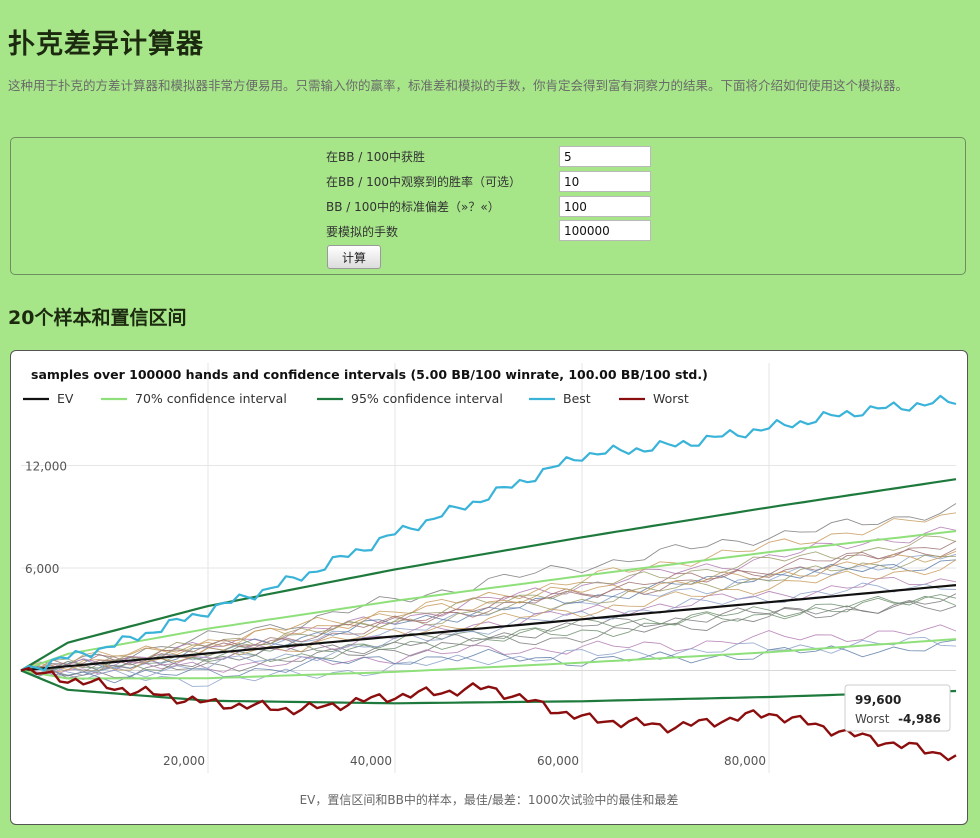  What do you see at coordinates (42, 569) in the screenshot?
I see `y-tick-label: 6,000` at bounding box center [42, 569].